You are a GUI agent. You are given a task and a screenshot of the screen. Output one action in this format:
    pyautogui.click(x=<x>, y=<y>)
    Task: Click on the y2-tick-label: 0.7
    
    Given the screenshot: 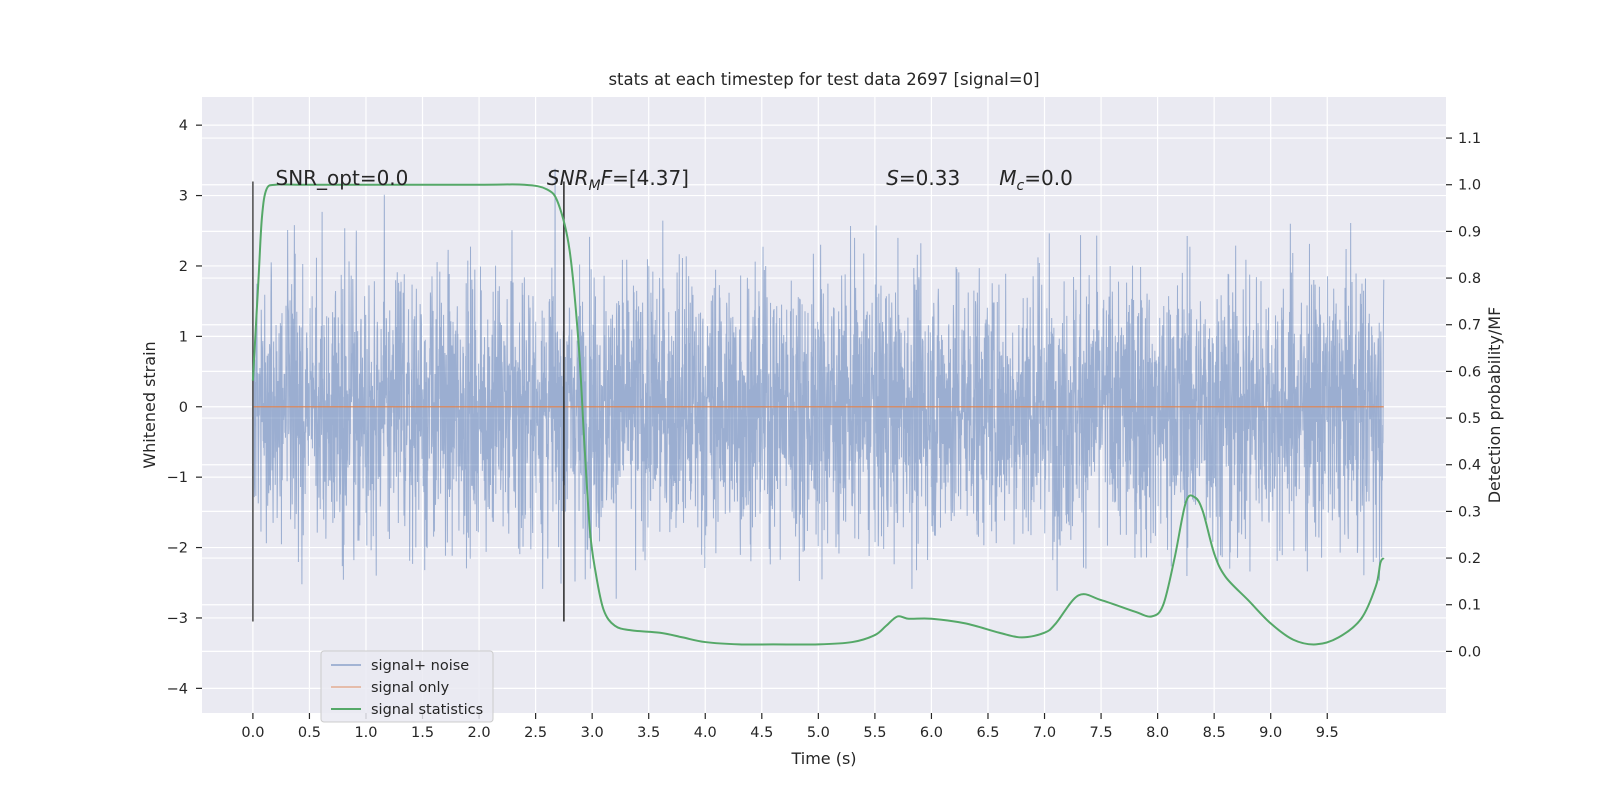 What is the action you would take?
    pyautogui.click(x=1469, y=326)
    